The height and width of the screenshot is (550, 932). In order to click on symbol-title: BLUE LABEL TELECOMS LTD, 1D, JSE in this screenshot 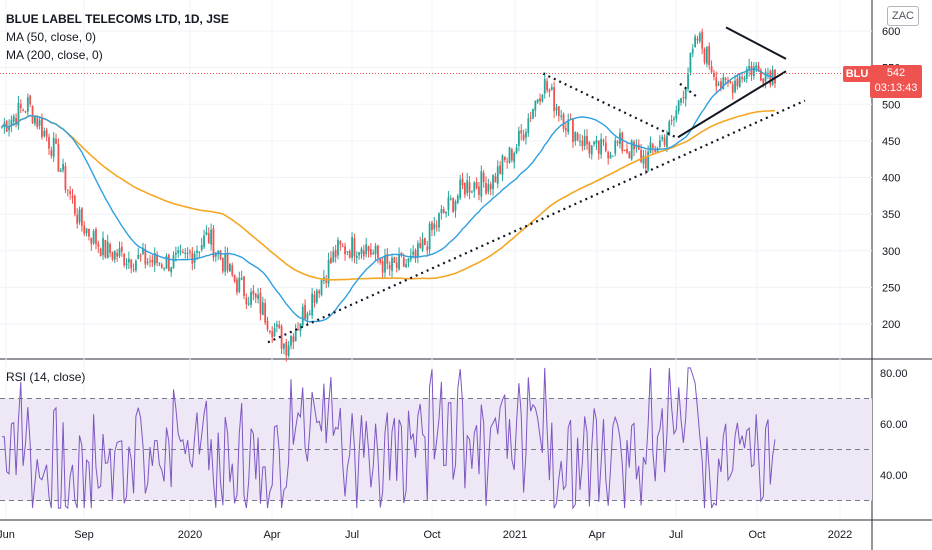, I will do `click(117, 19)`.